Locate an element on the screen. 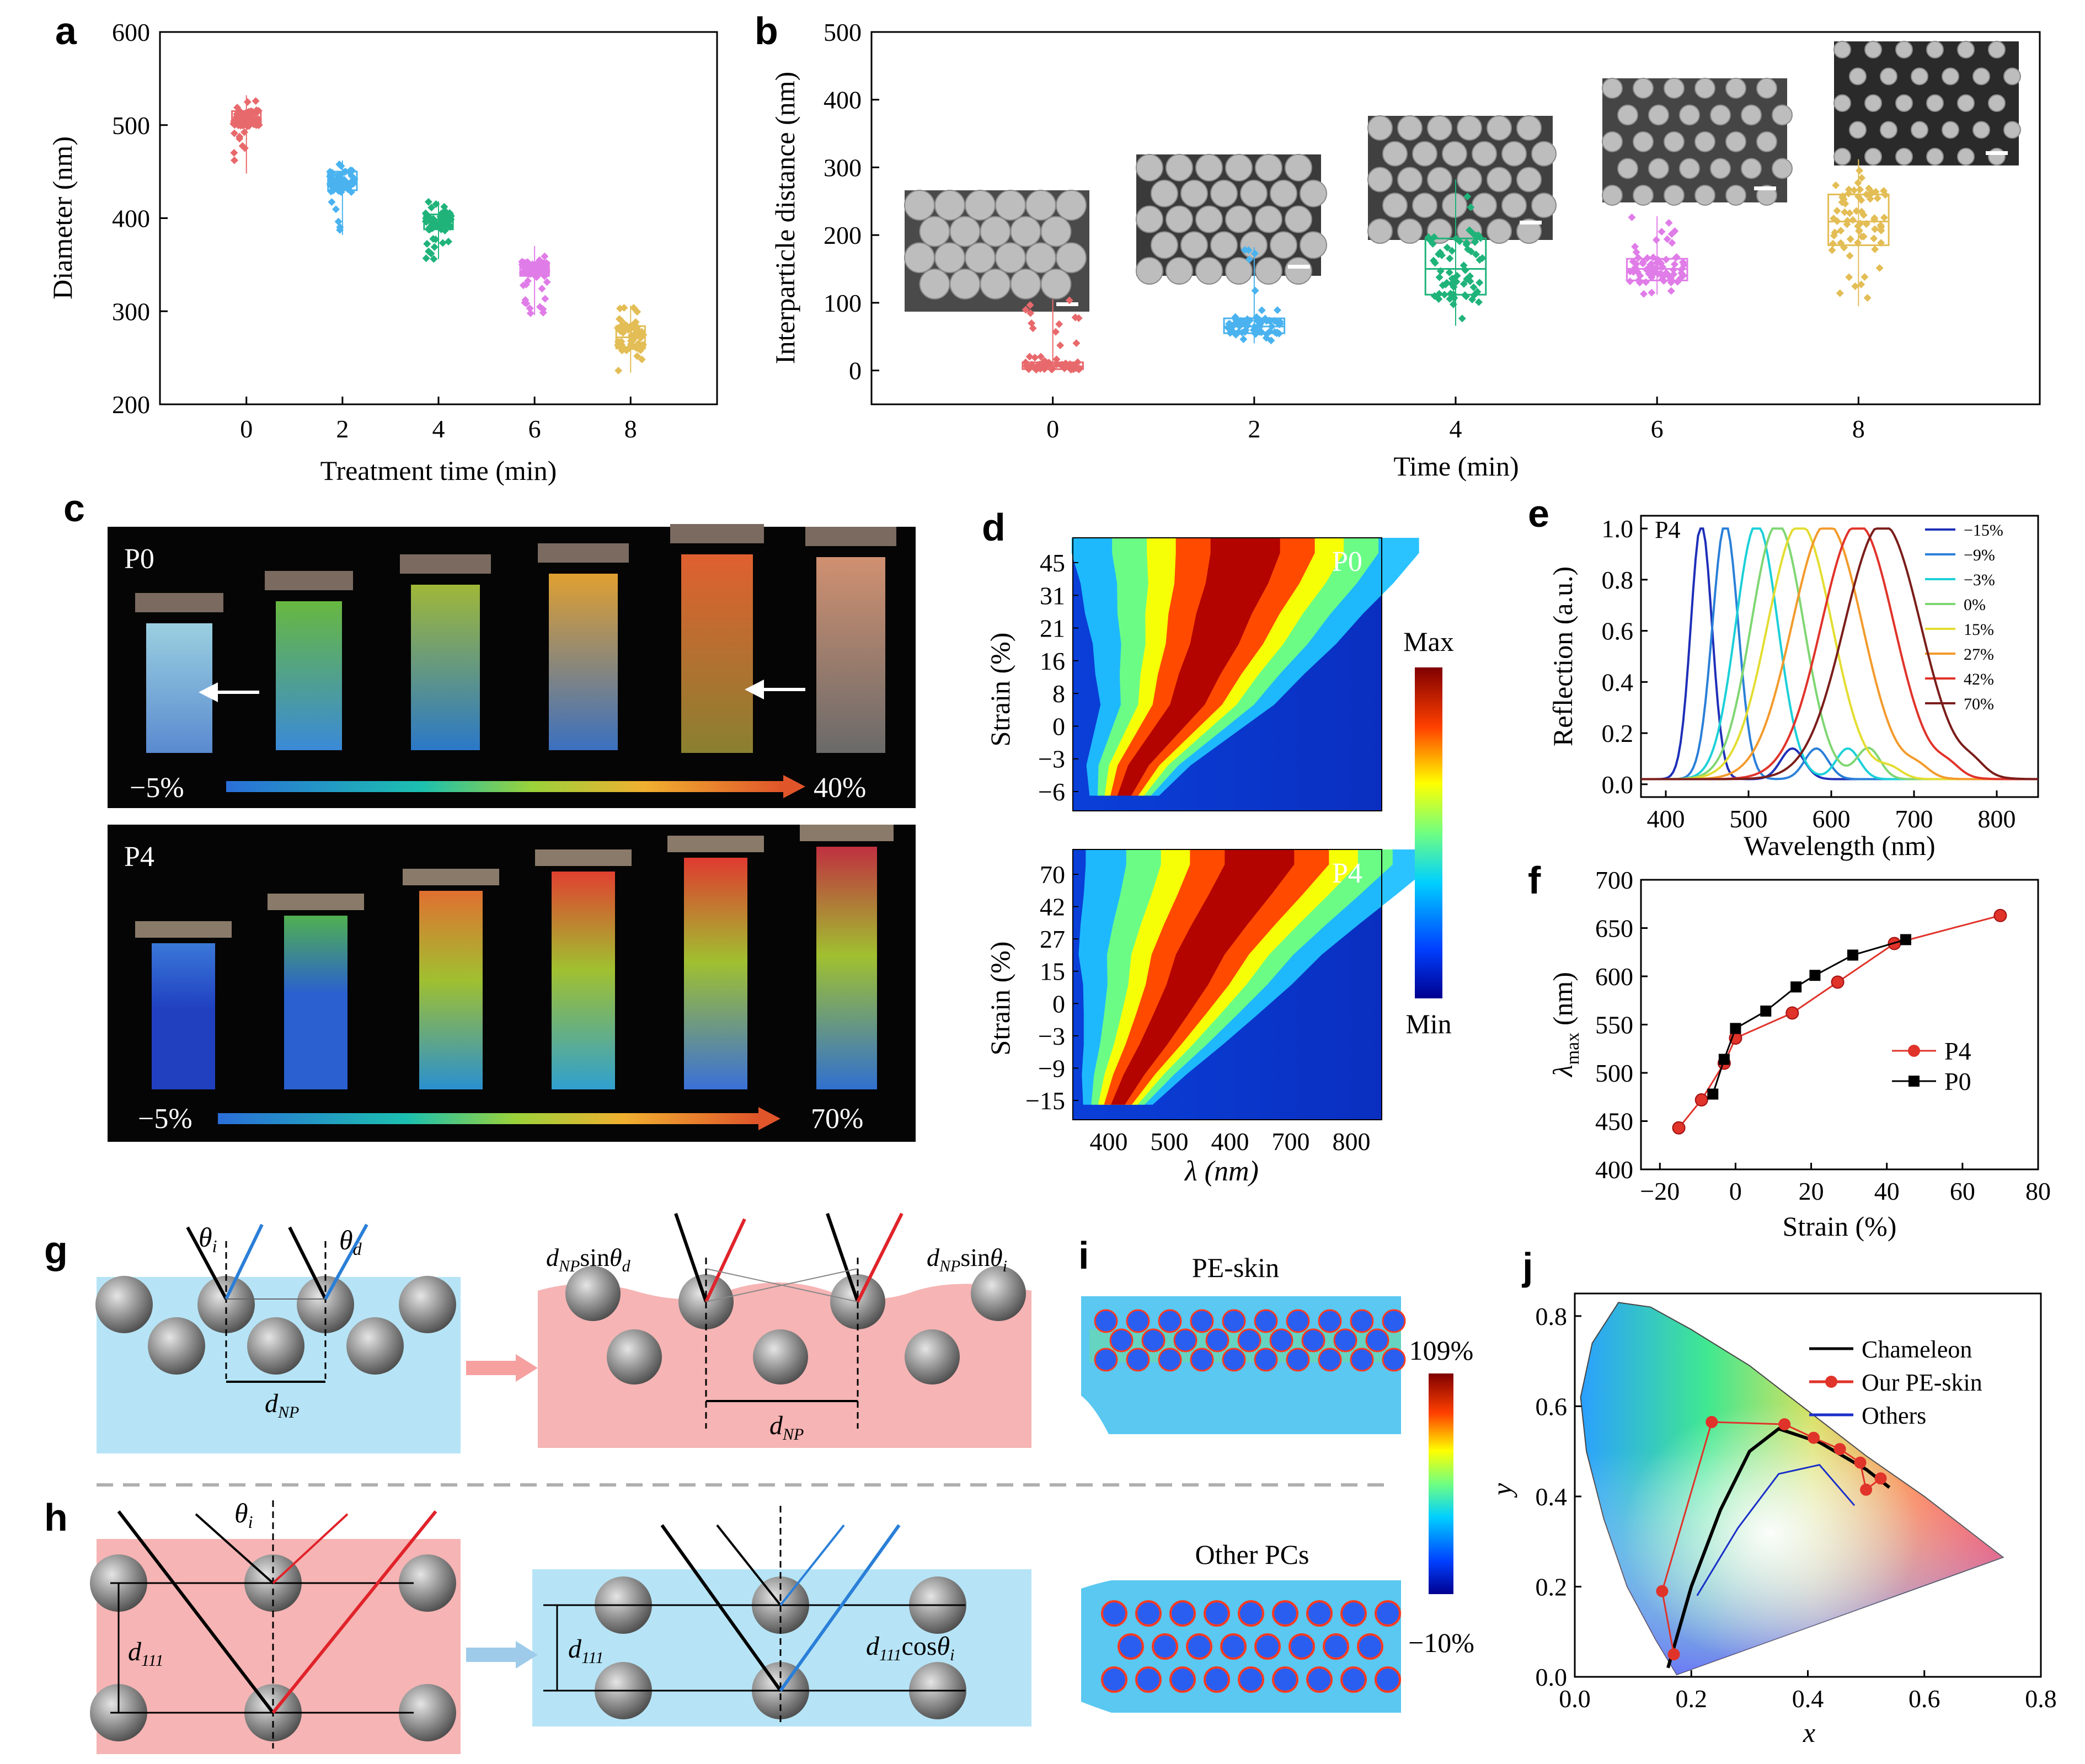 This screenshot has width=2085, height=1764. x-tick-label: 6 is located at coordinates (535, 429).